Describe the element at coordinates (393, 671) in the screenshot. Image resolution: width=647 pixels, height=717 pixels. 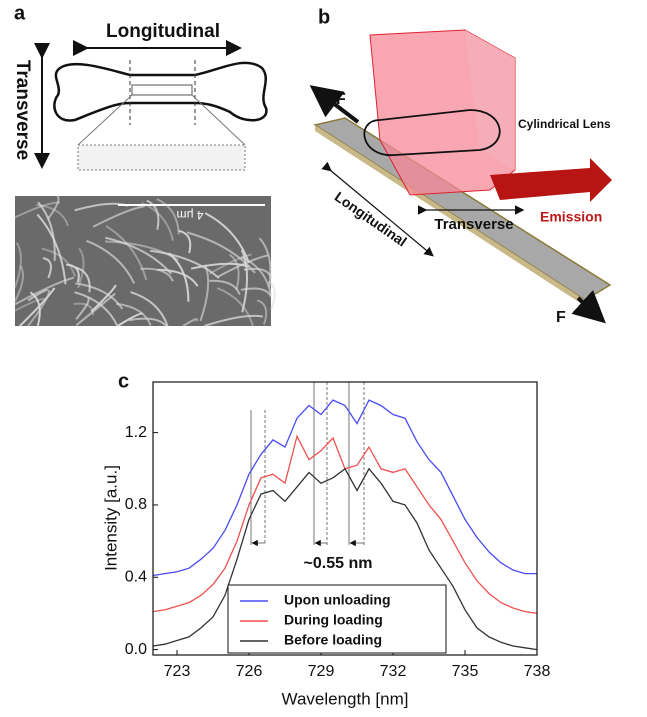
I see `x-tick-label: 732` at that location.